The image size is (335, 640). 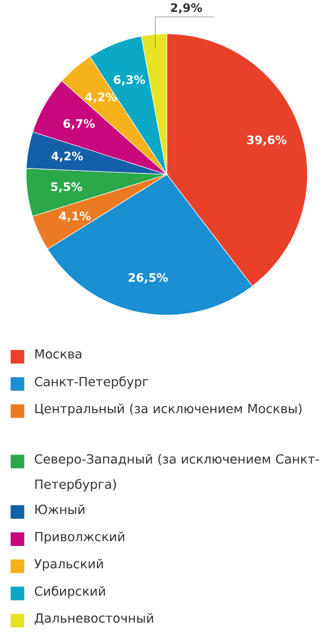 I want to click on data-label: 6,7%, so click(x=79, y=124).